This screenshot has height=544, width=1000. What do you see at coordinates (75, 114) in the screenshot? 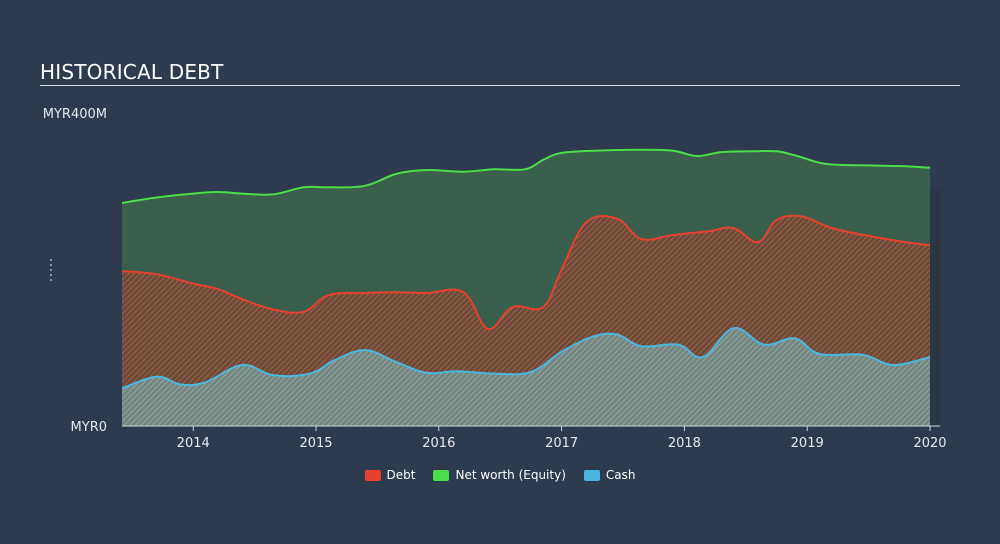
I see `y-axis-top-label: MYR400M` at bounding box center [75, 114].